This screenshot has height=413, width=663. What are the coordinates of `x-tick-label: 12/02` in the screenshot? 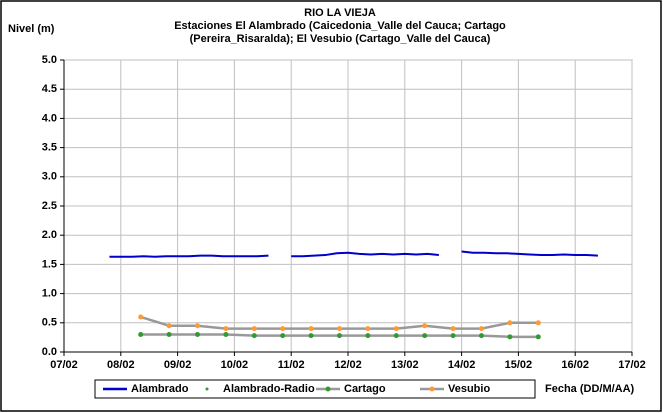 It's located at (348, 365).